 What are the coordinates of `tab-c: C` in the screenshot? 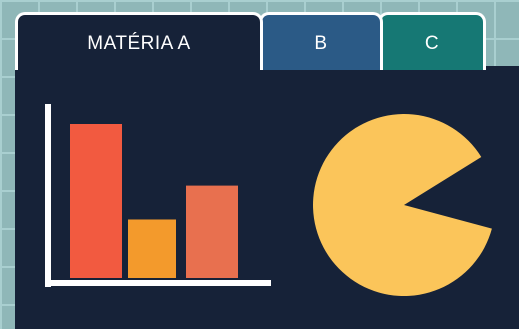 It's located at (432, 41).